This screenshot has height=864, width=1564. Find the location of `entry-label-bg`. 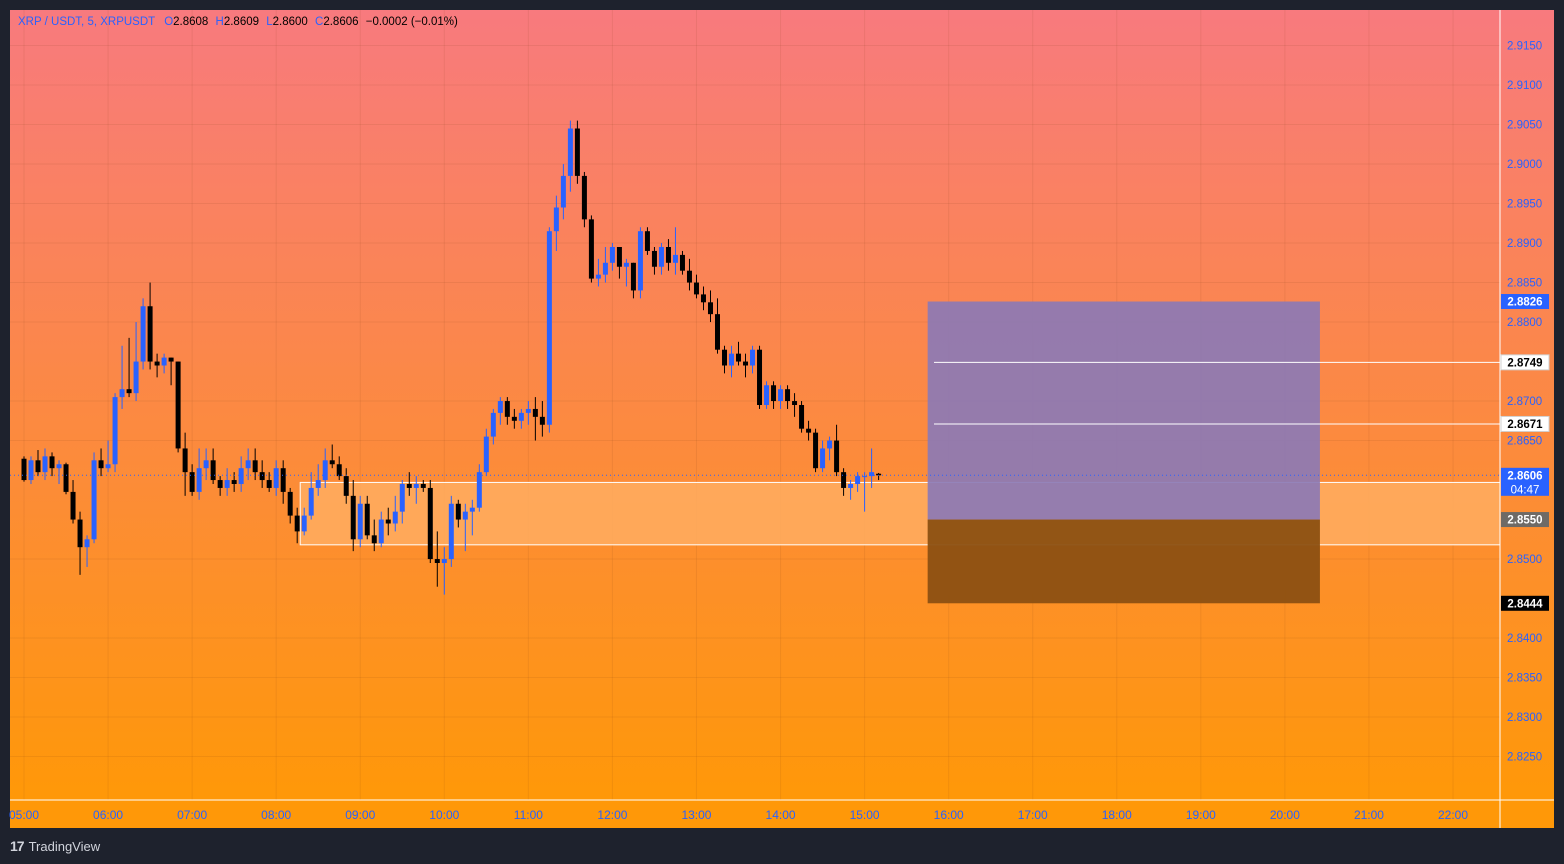

entry-label-bg is located at coordinates (1525, 520).